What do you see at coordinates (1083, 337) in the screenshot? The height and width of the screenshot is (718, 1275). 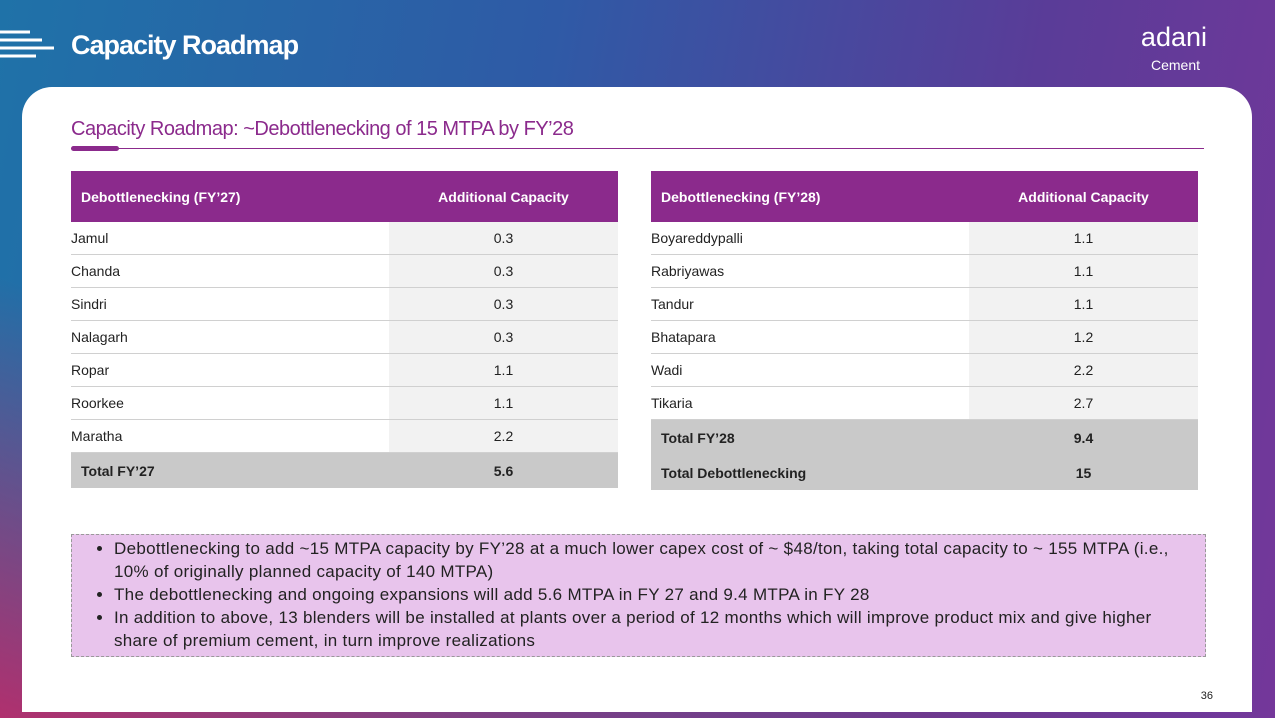 I see `cell: 1.2` at bounding box center [1083, 337].